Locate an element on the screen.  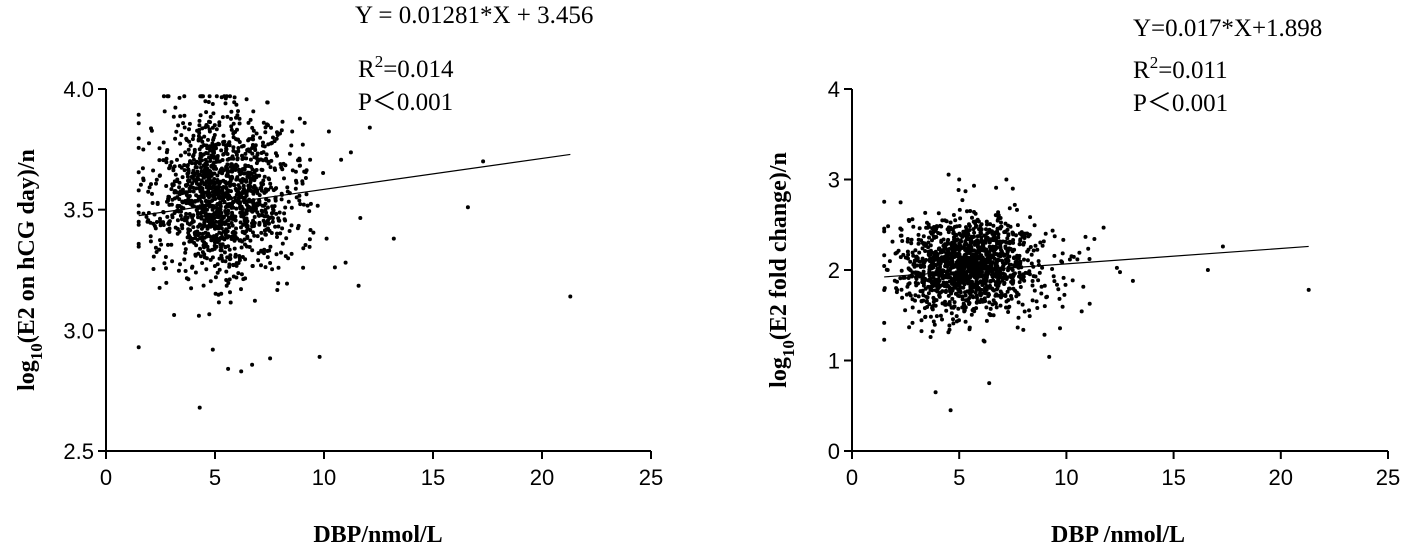
y-tick-label: 0 is located at coordinates (834, 451).